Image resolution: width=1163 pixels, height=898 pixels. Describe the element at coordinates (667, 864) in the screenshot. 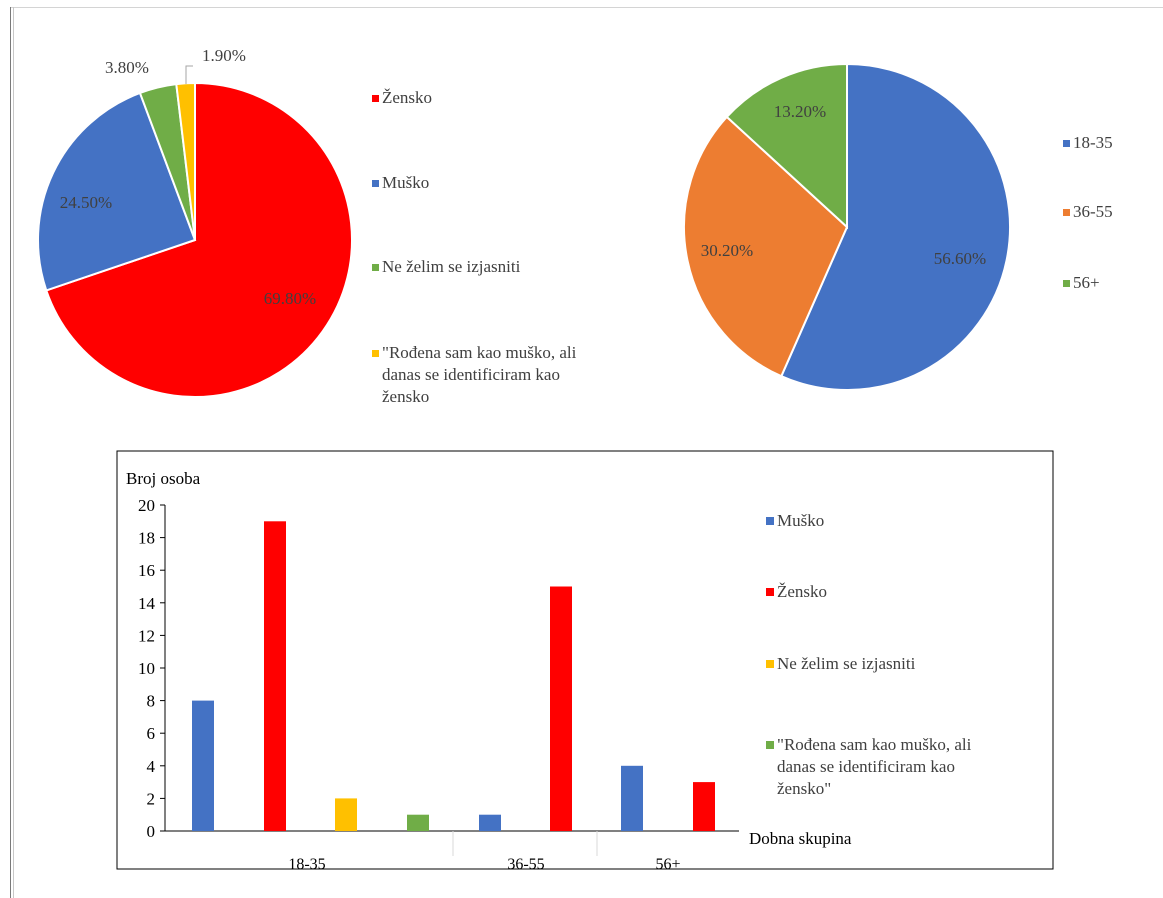

I see `category-label-2: 56+` at that location.